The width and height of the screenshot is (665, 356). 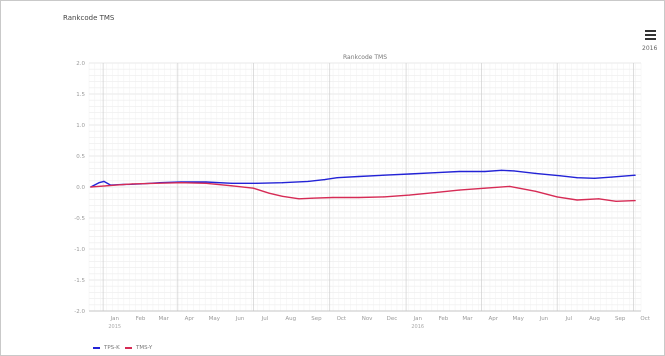 I want to click on y-tick-label: -2.0, so click(x=79, y=312).